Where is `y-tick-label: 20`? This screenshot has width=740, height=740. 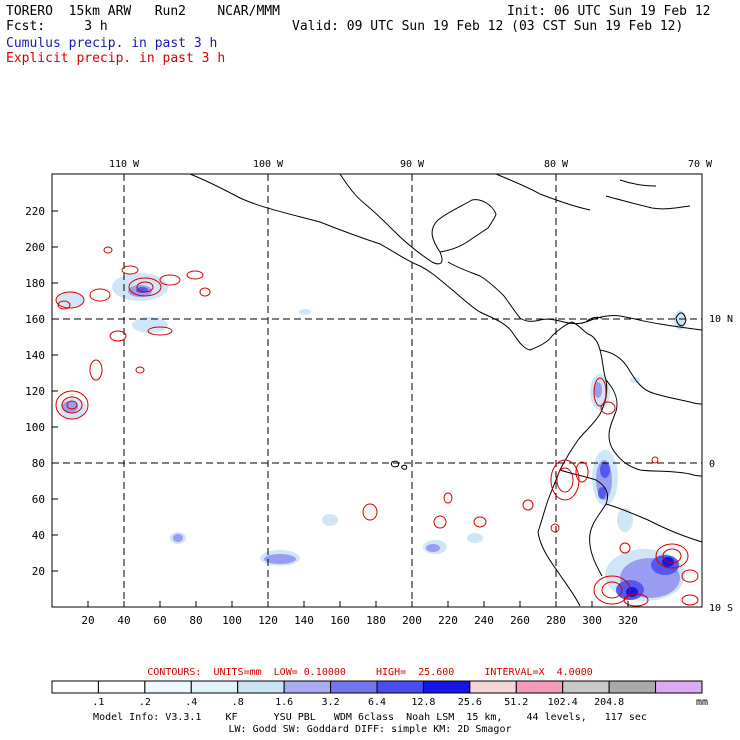
y-tick-label: 20 is located at coordinates (38, 571).